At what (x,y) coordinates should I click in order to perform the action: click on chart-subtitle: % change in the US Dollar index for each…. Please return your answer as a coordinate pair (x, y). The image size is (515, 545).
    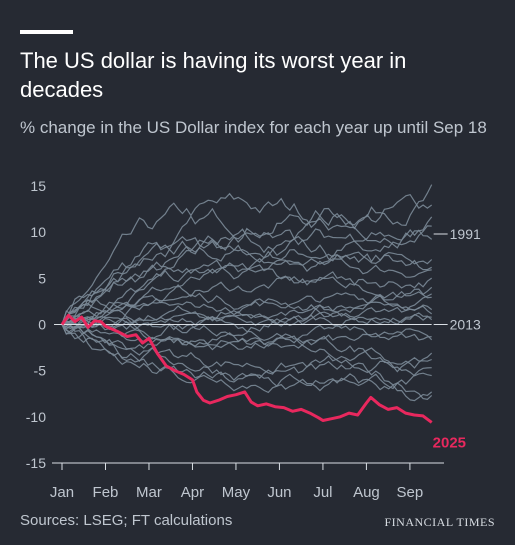
    Looking at the image, I should click on (253, 127).